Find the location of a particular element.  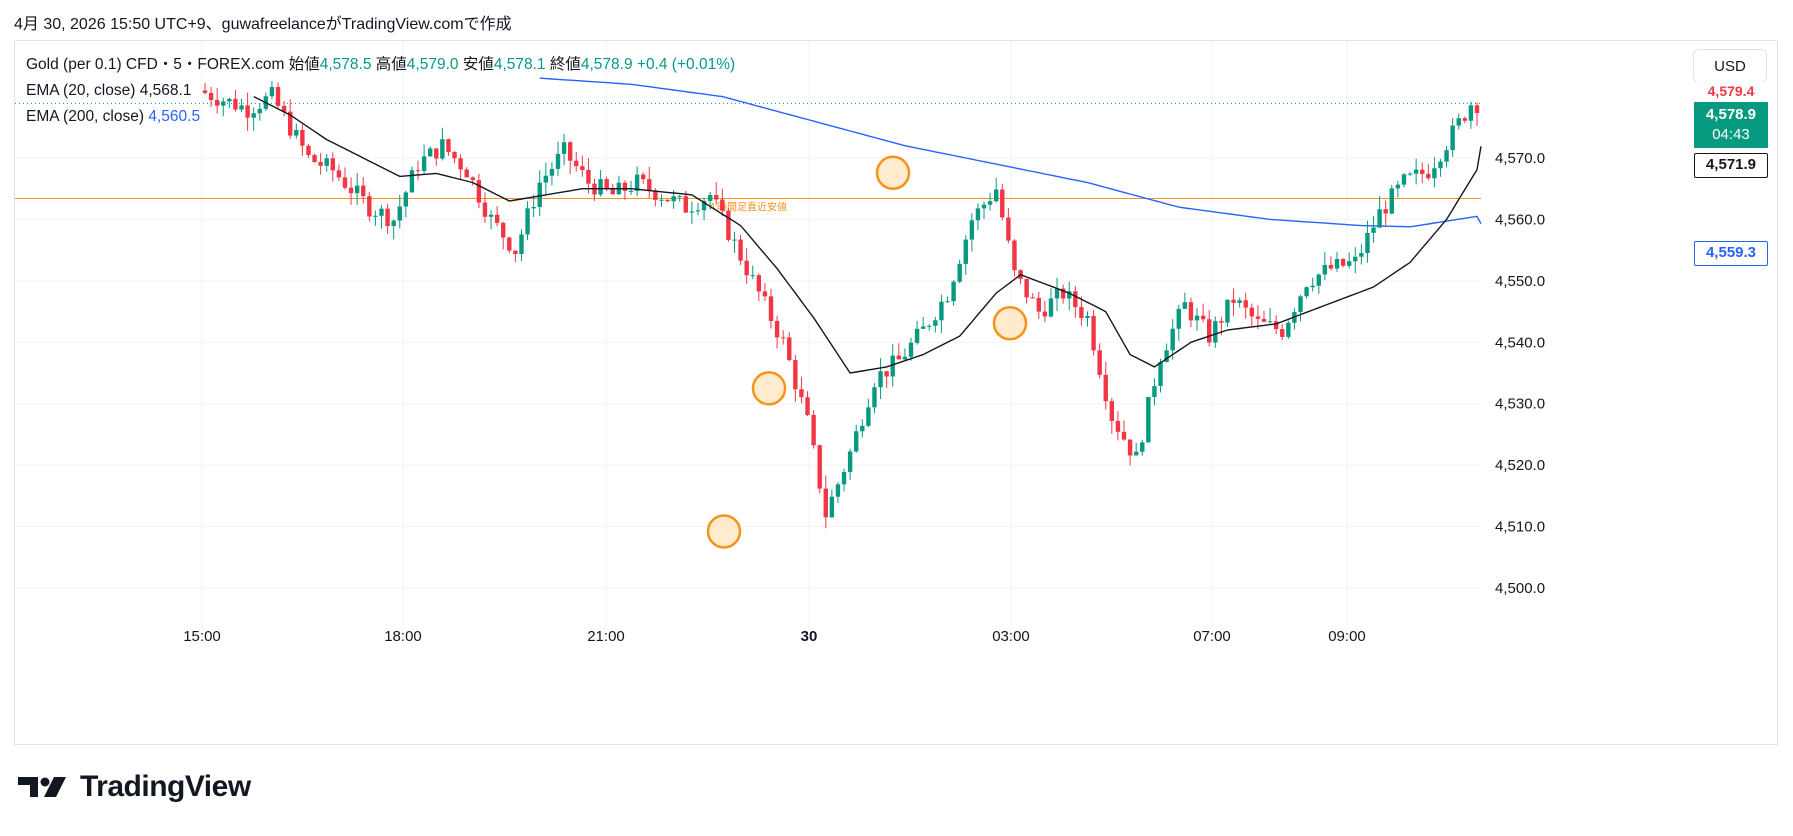

y-tick-label: 4,540.0 is located at coordinates (1520, 342).